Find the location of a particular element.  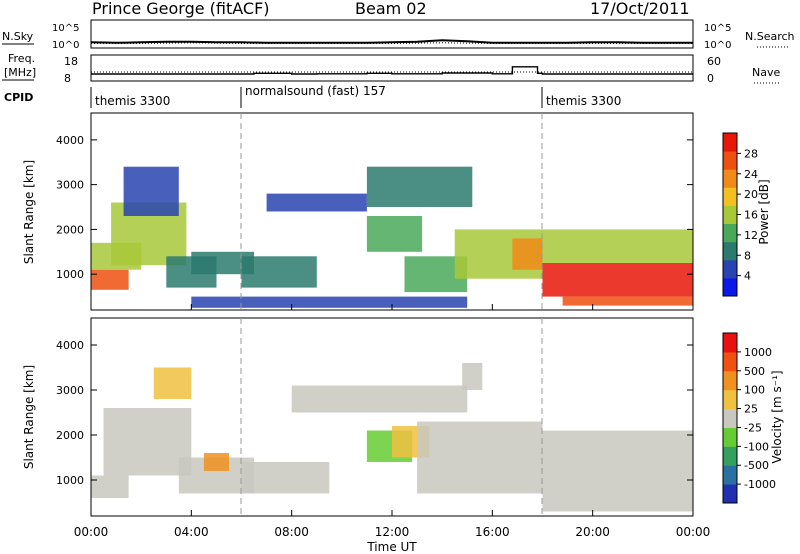

velocity-ylabel: Slant Range [km] is located at coordinates (29, 417).